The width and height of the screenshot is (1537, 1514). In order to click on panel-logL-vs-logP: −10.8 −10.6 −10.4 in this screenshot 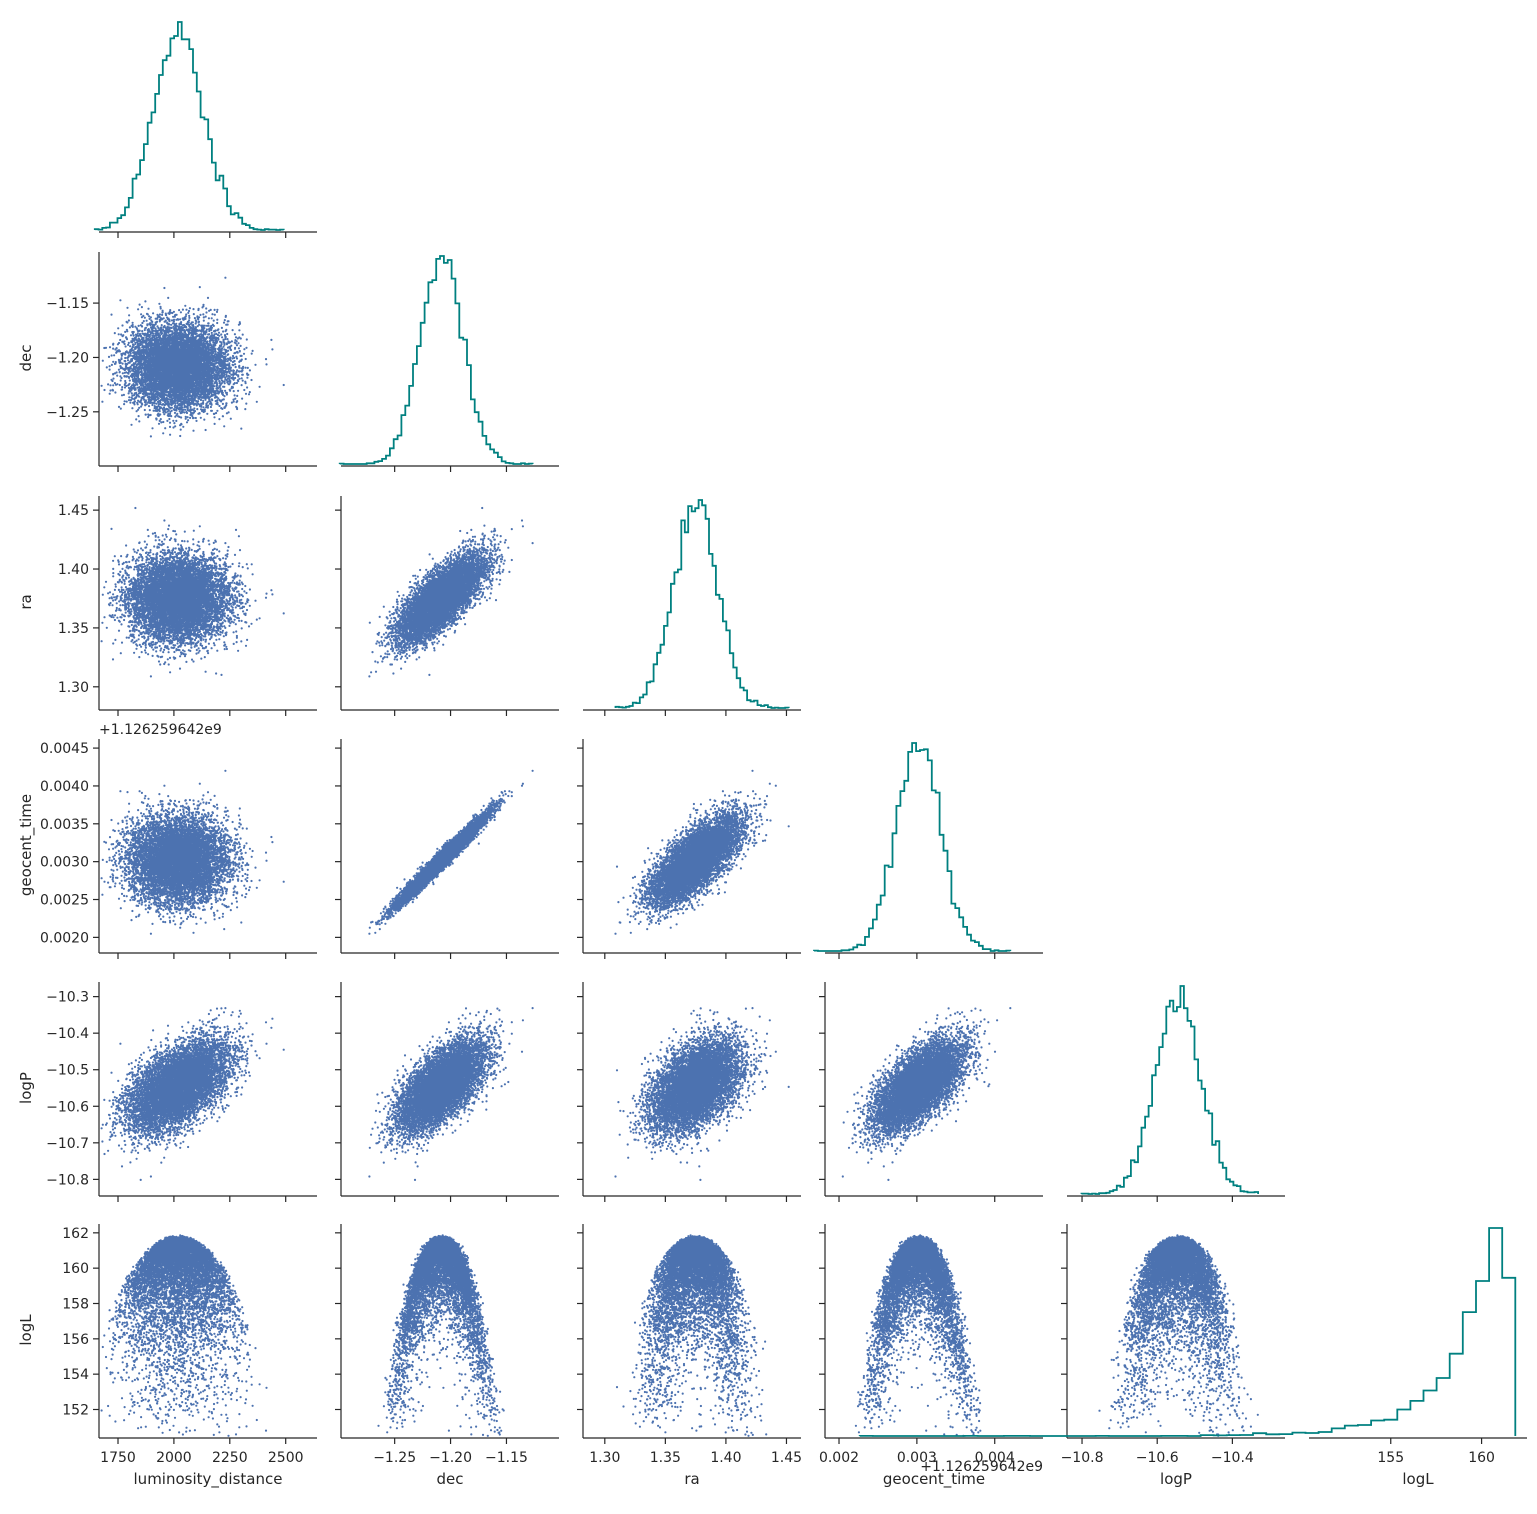, I will do `click(1173, 1345)`.